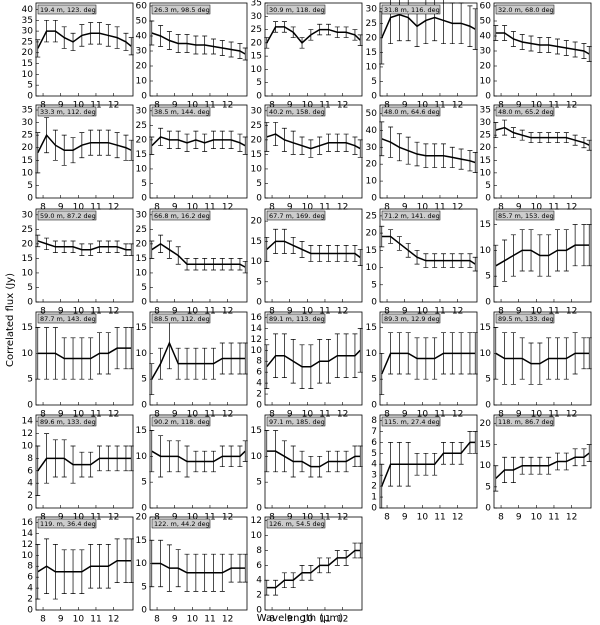  I want to click on y-tick-label: 60, so click(142, 7).